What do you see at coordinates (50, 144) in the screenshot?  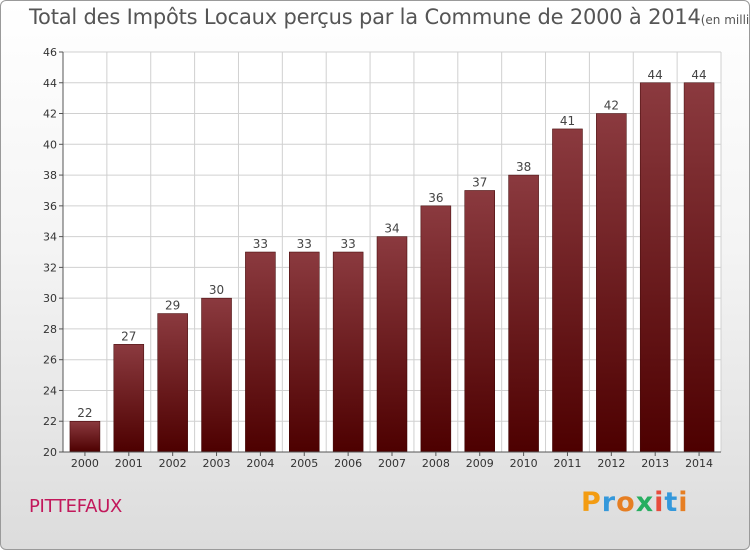 I see `y-tick-label: 40` at bounding box center [50, 144].